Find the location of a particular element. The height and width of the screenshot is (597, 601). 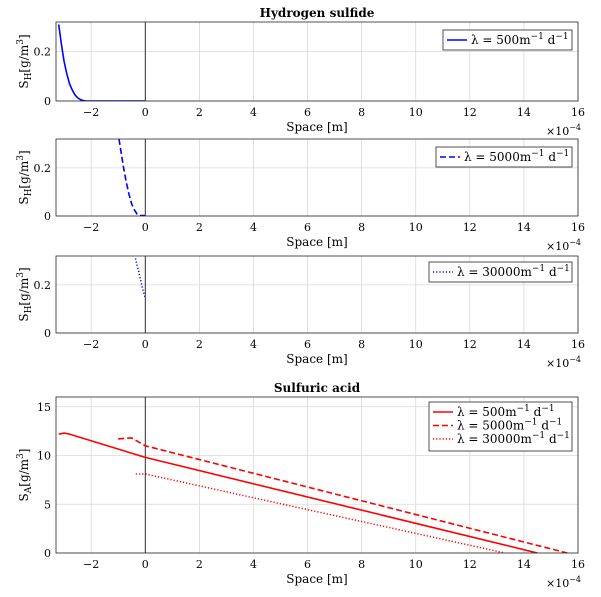

legend: λ = 5000m−1 d−1 is located at coordinates (504, 157).